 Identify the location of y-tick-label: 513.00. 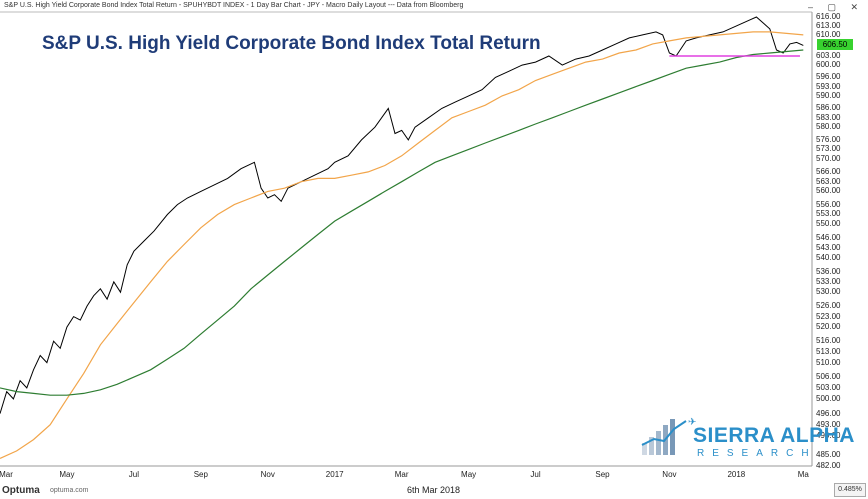
(828, 351).